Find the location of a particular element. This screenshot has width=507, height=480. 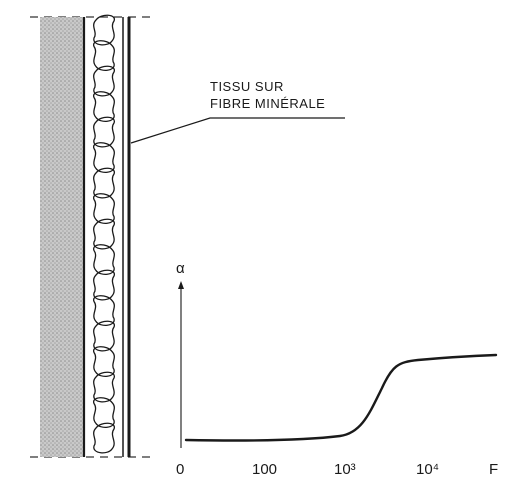

absorption-curve is located at coordinates (341, 397).